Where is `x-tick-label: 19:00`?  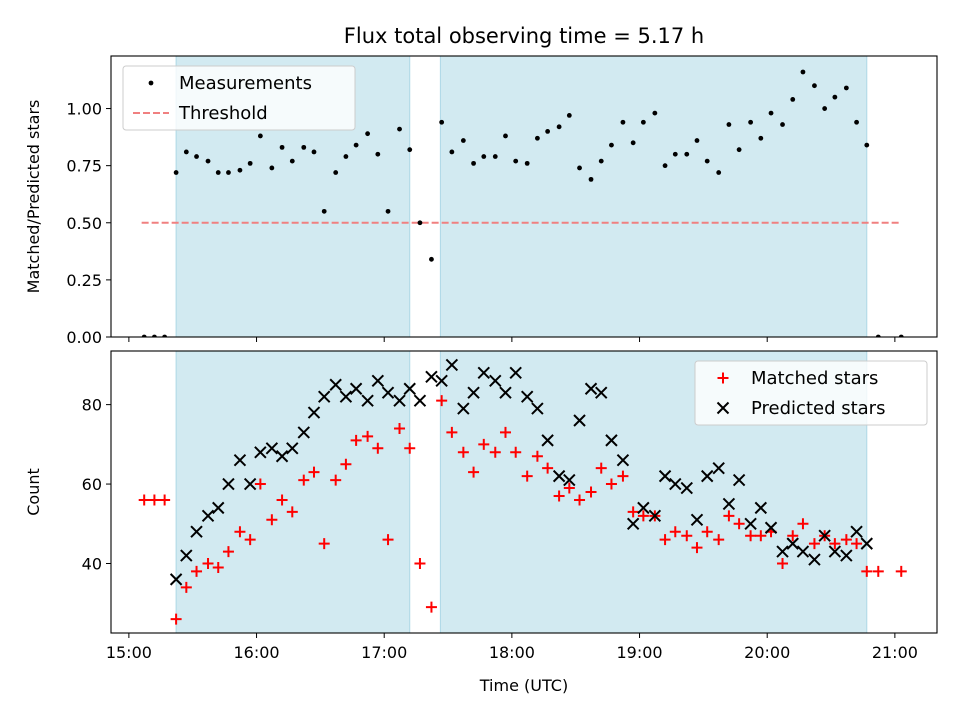 x-tick-label: 19:00 is located at coordinates (639, 652).